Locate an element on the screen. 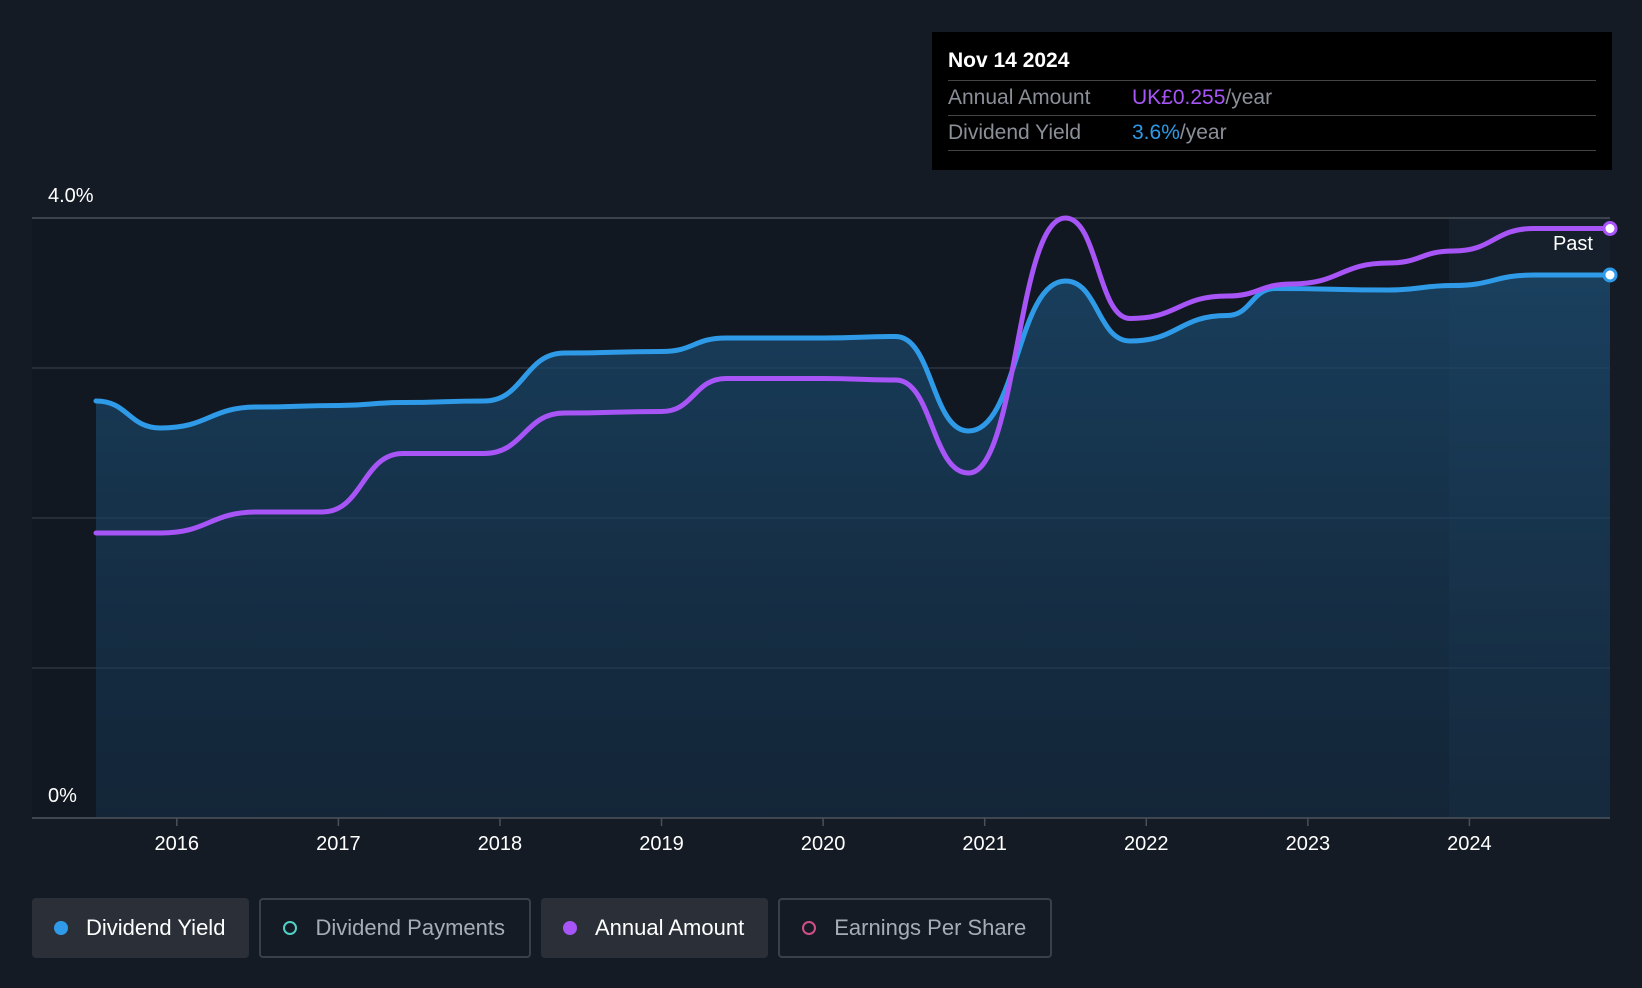 The image size is (1642, 988). x-tick-label: 2017 is located at coordinates (338, 844).